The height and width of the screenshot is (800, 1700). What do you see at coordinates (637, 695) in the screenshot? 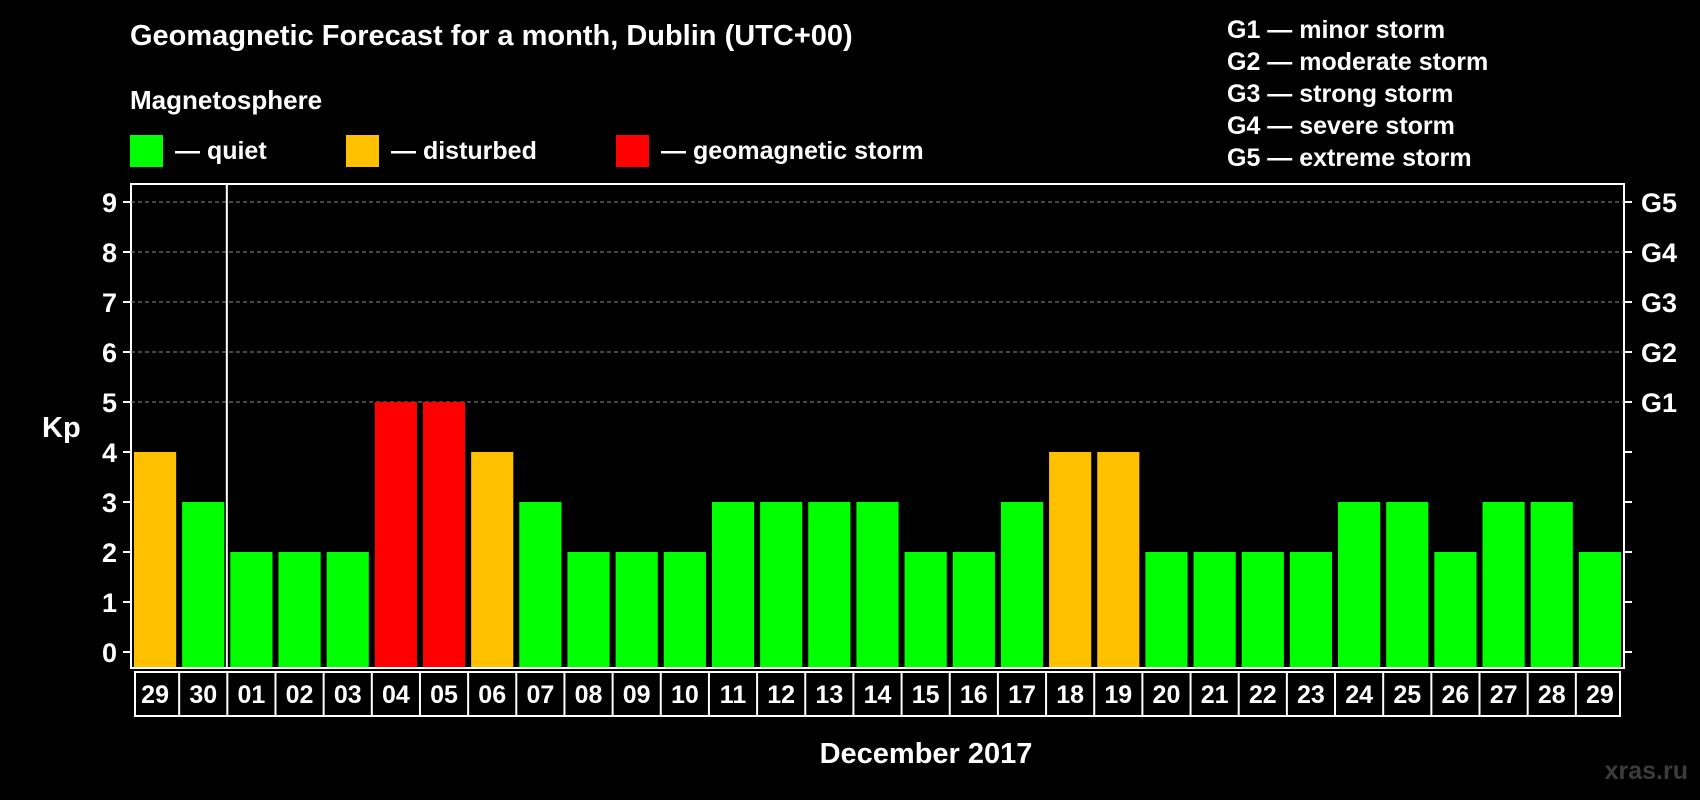
I see `x-tick-label: 09` at bounding box center [637, 695].